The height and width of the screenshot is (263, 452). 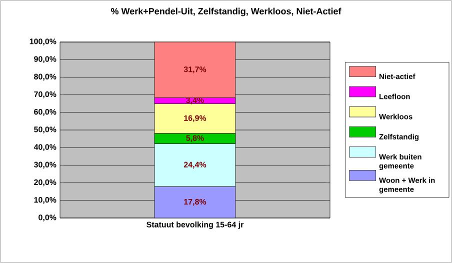 I want to click on x-tick-label: Statuut bevolking 15-64 jr, so click(x=195, y=226).